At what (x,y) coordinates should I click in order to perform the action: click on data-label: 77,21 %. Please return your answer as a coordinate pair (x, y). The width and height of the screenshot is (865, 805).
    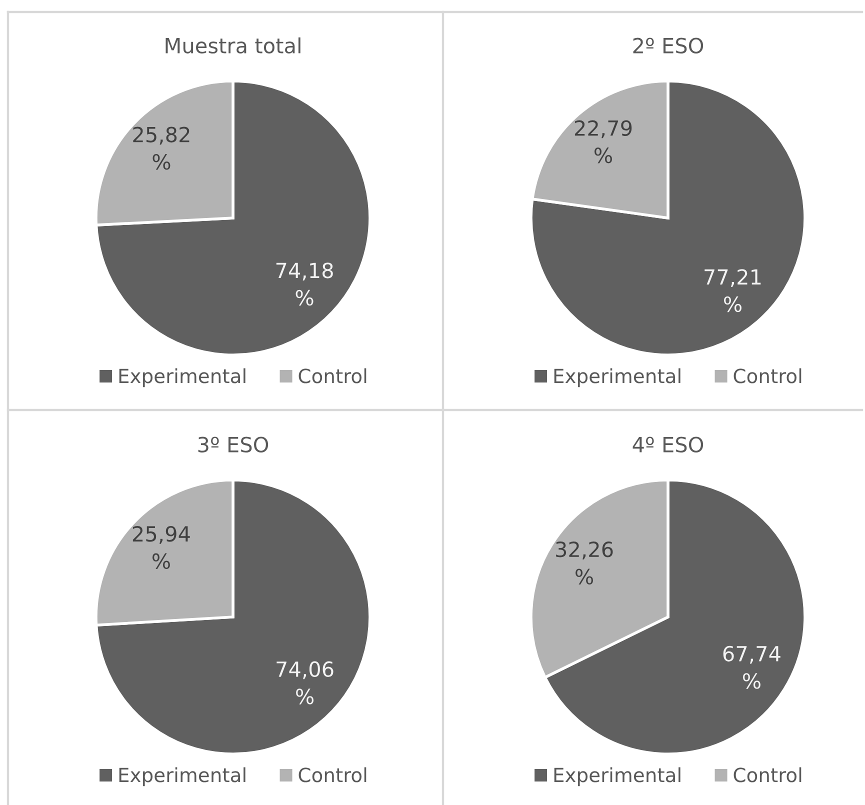
    Looking at the image, I should click on (732, 290).